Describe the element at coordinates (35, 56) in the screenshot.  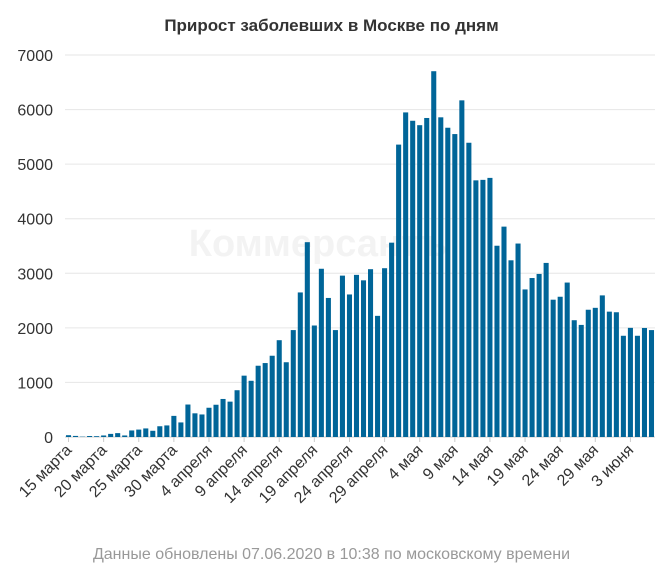
I see `y-tick-label: 7000` at that location.